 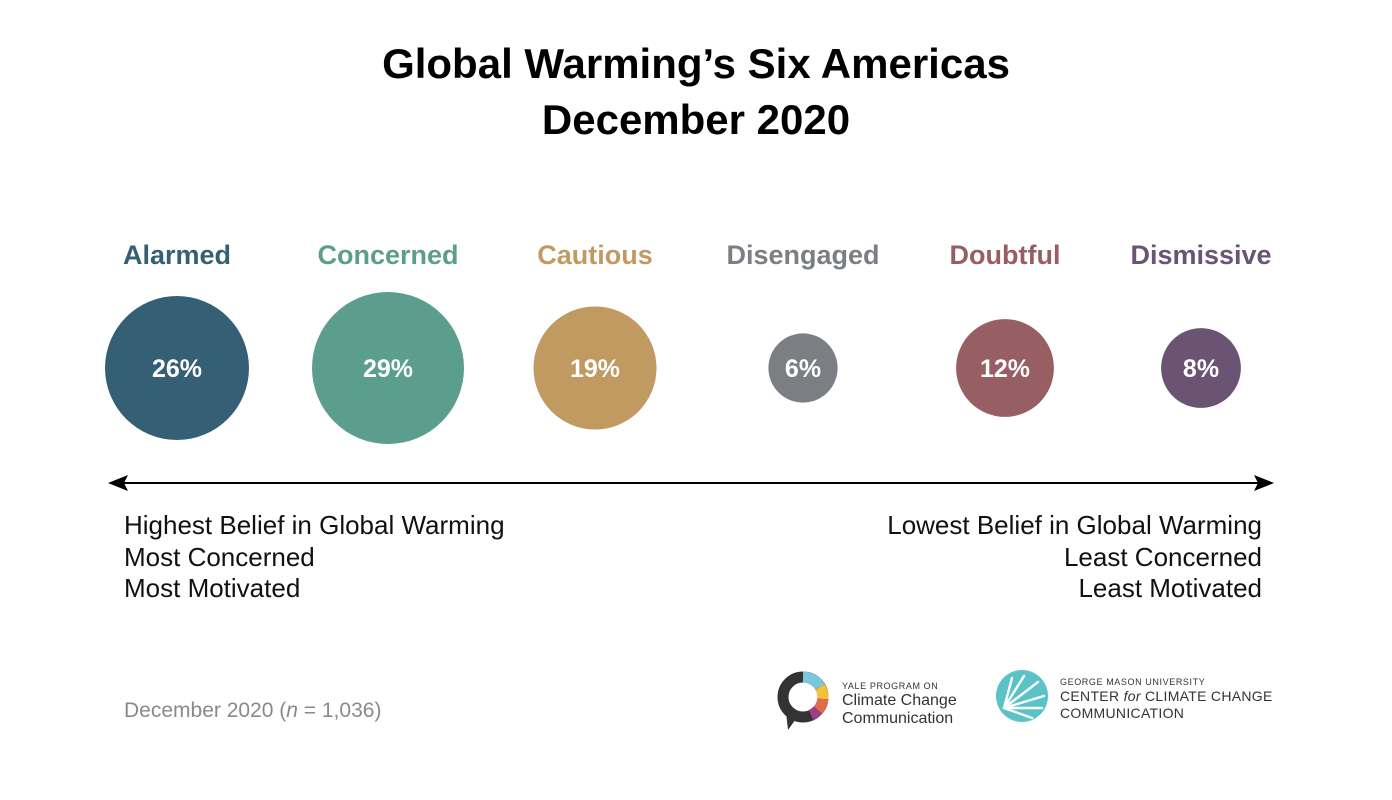 What do you see at coordinates (1122, 712) in the screenshot?
I see `gmu-logo-line2: COMMUNICATION` at bounding box center [1122, 712].